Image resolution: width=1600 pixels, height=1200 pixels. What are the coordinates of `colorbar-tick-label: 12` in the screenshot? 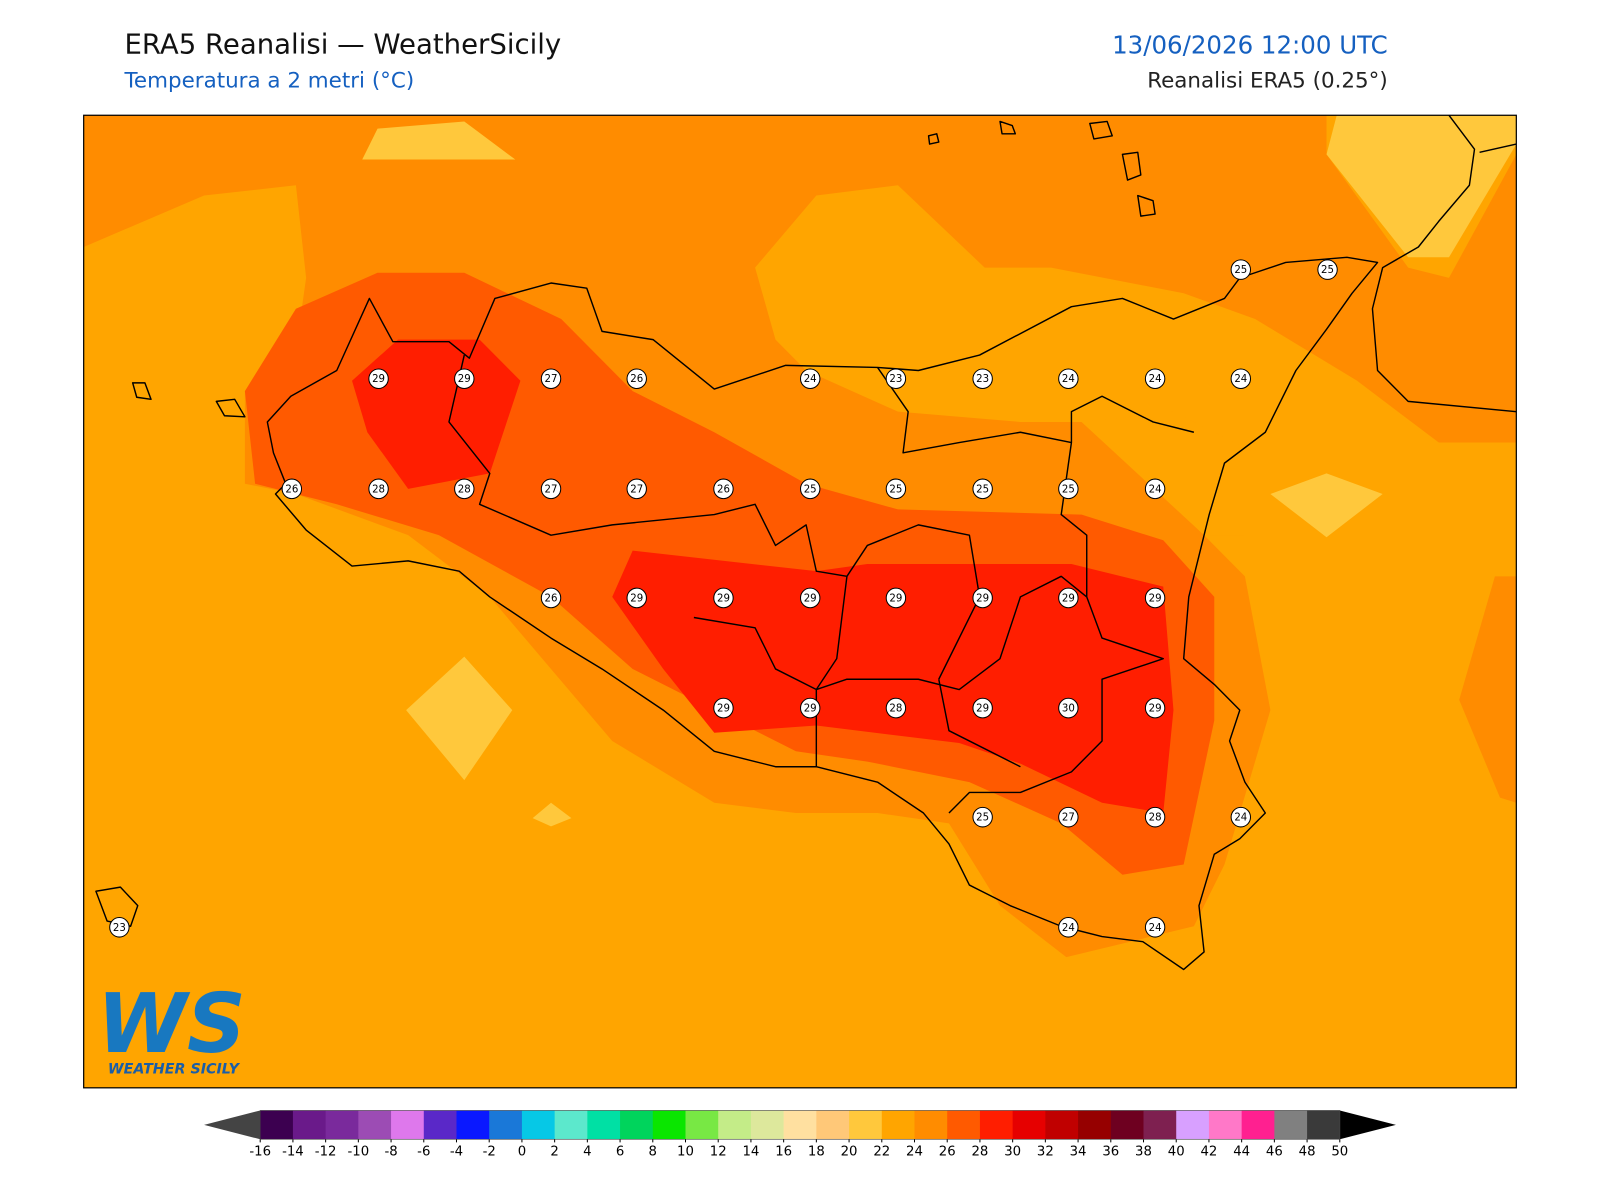 It's located at (718, 1152).